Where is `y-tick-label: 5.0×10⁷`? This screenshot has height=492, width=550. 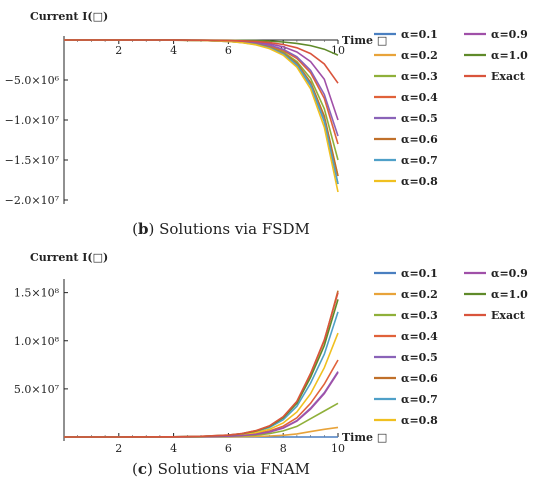 y-tick-label: 5.0×10⁷ is located at coordinates (37, 389).